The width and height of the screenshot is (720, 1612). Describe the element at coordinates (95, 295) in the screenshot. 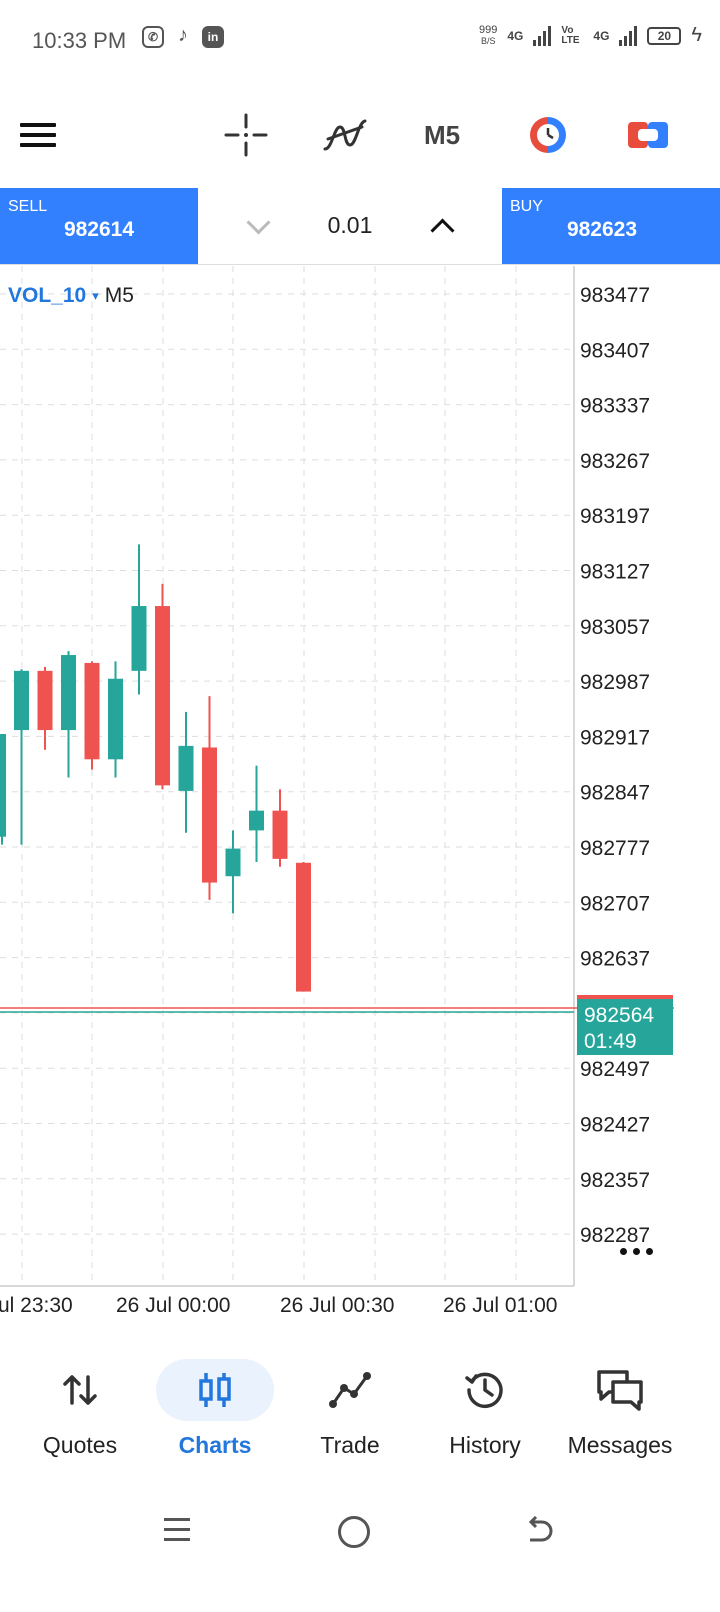

I see `symbol-caret-icon: ▾` at that location.